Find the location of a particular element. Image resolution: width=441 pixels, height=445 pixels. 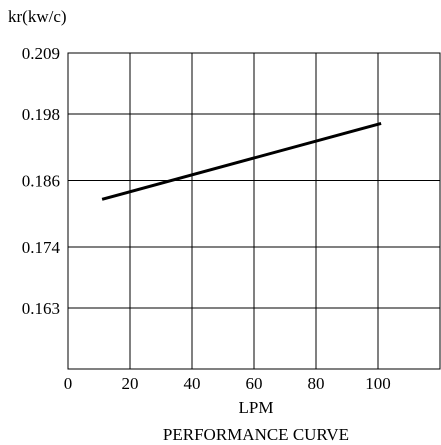

y-tick-label: 0.163 is located at coordinates (41, 308).